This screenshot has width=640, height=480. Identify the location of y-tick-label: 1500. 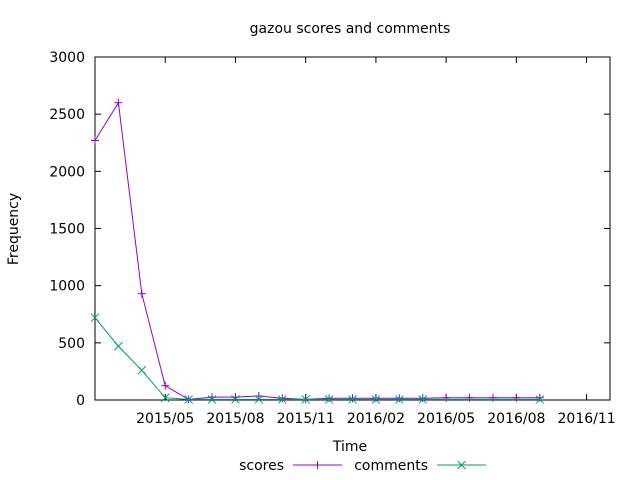
(67, 230).